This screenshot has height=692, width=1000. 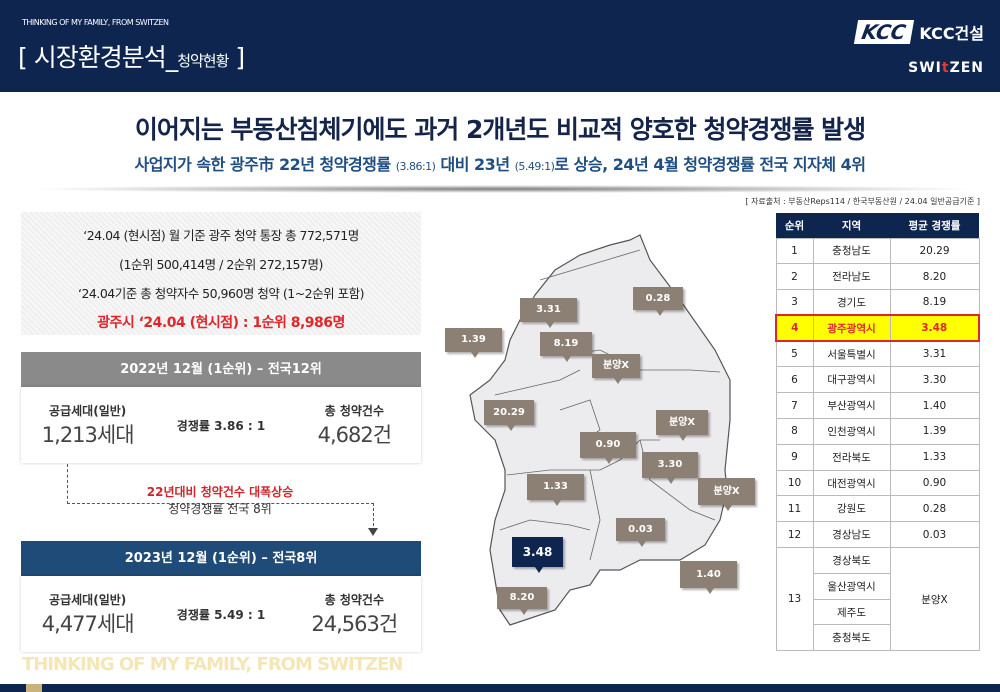 What do you see at coordinates (794, 509) in the screenshot?
I see `table-cell: 11` at bounding box center [794, 509].